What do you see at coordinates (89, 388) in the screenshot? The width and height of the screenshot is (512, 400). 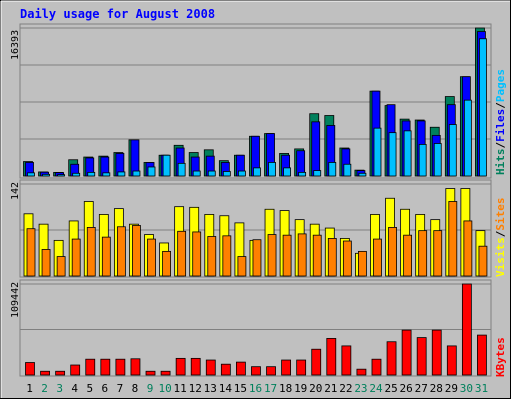 I see `x-tick-label: 5` at bounding box center [89, 388].